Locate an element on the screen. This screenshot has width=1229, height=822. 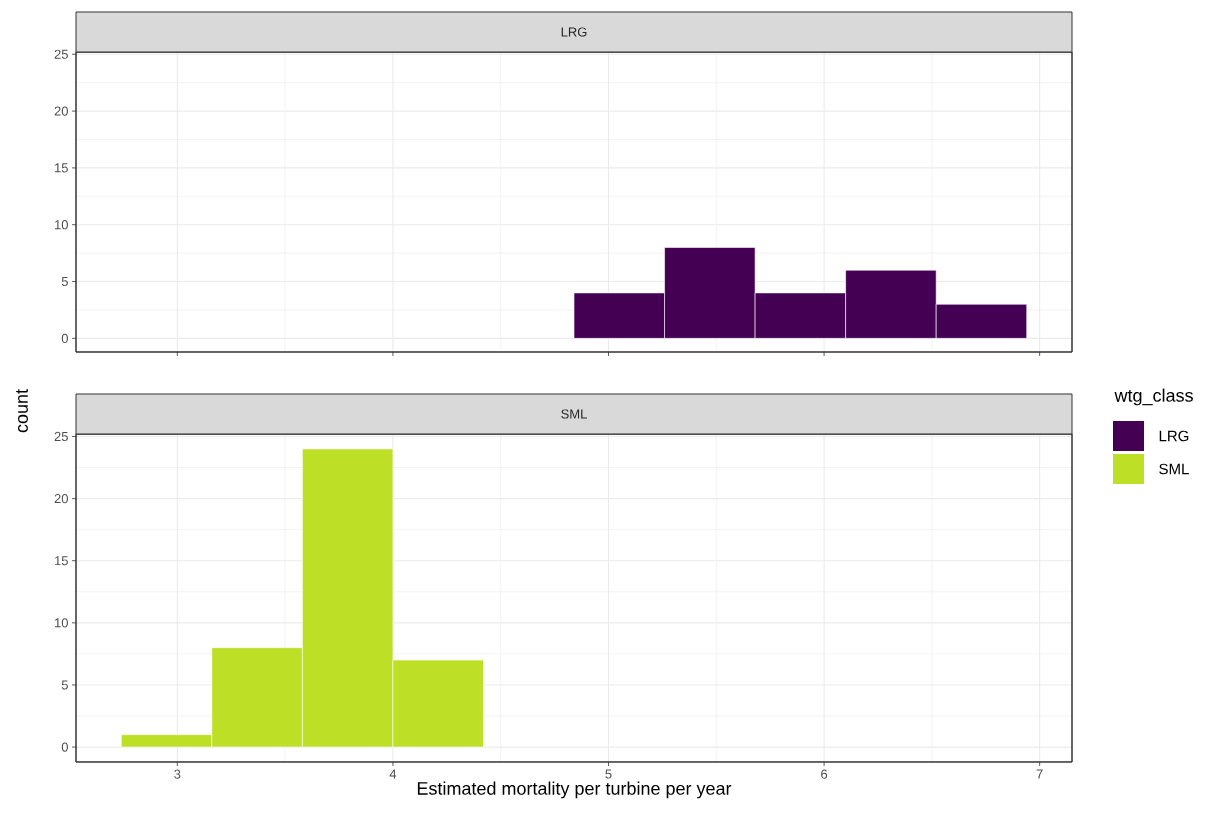
legend-title: wtg_class is located at coordinates (1153, 397).